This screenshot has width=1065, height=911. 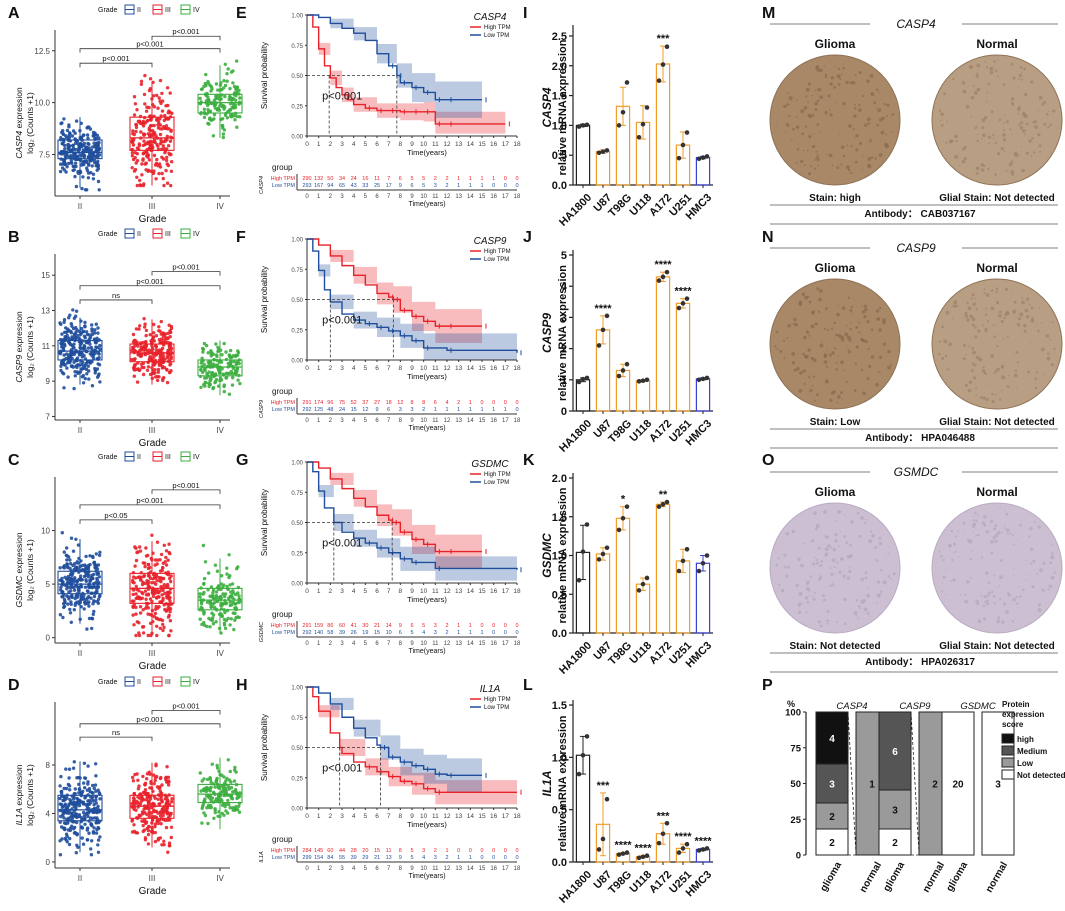 I want to click on x-tick-label: 13, so click(x=459, y=816).